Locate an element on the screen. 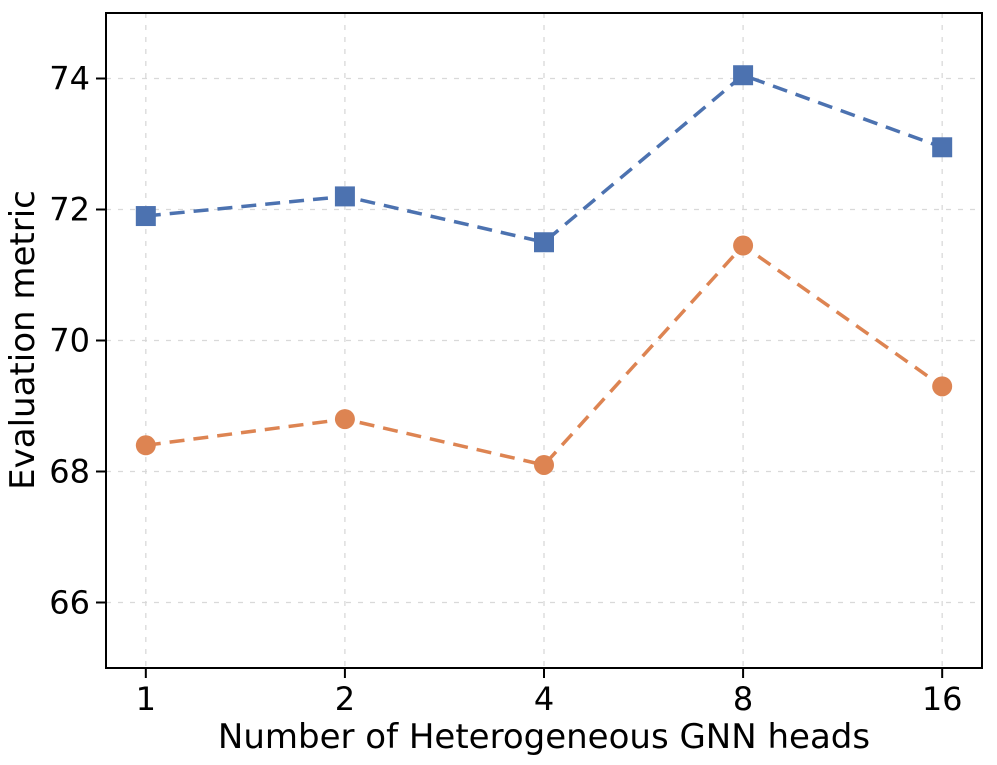 The width and height of the screenshot is (997, 765). y-tick-label: 68 is located at coordinates (69, 472).